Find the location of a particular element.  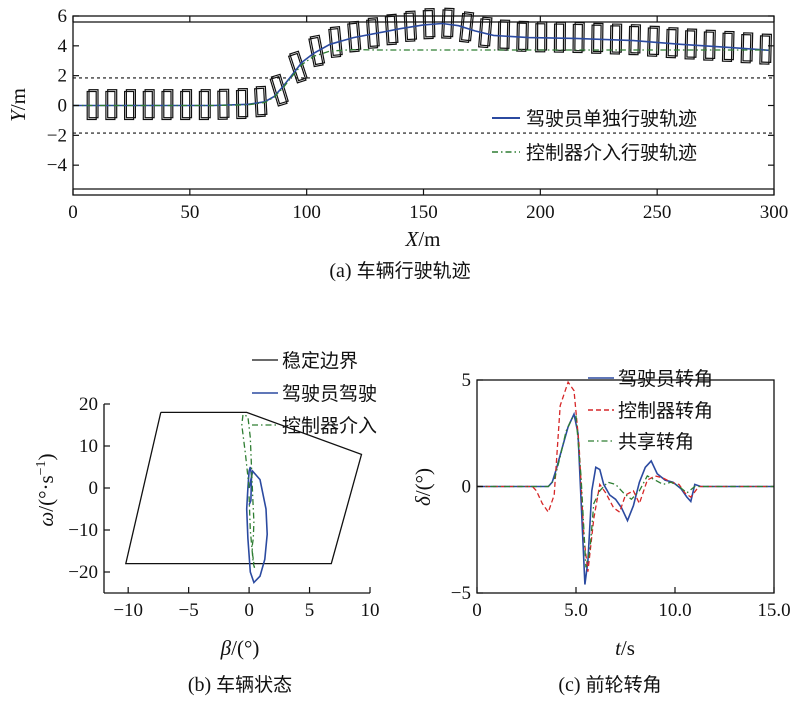

chart-a-legend-label-controller: 控制器介入行驶轨迹 is located at coordinates (611, 153).